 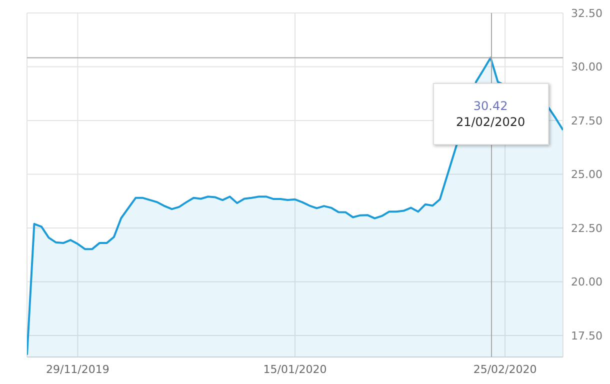 I want to click on y-tick-label: 25.00, so click(x=586, y=175).